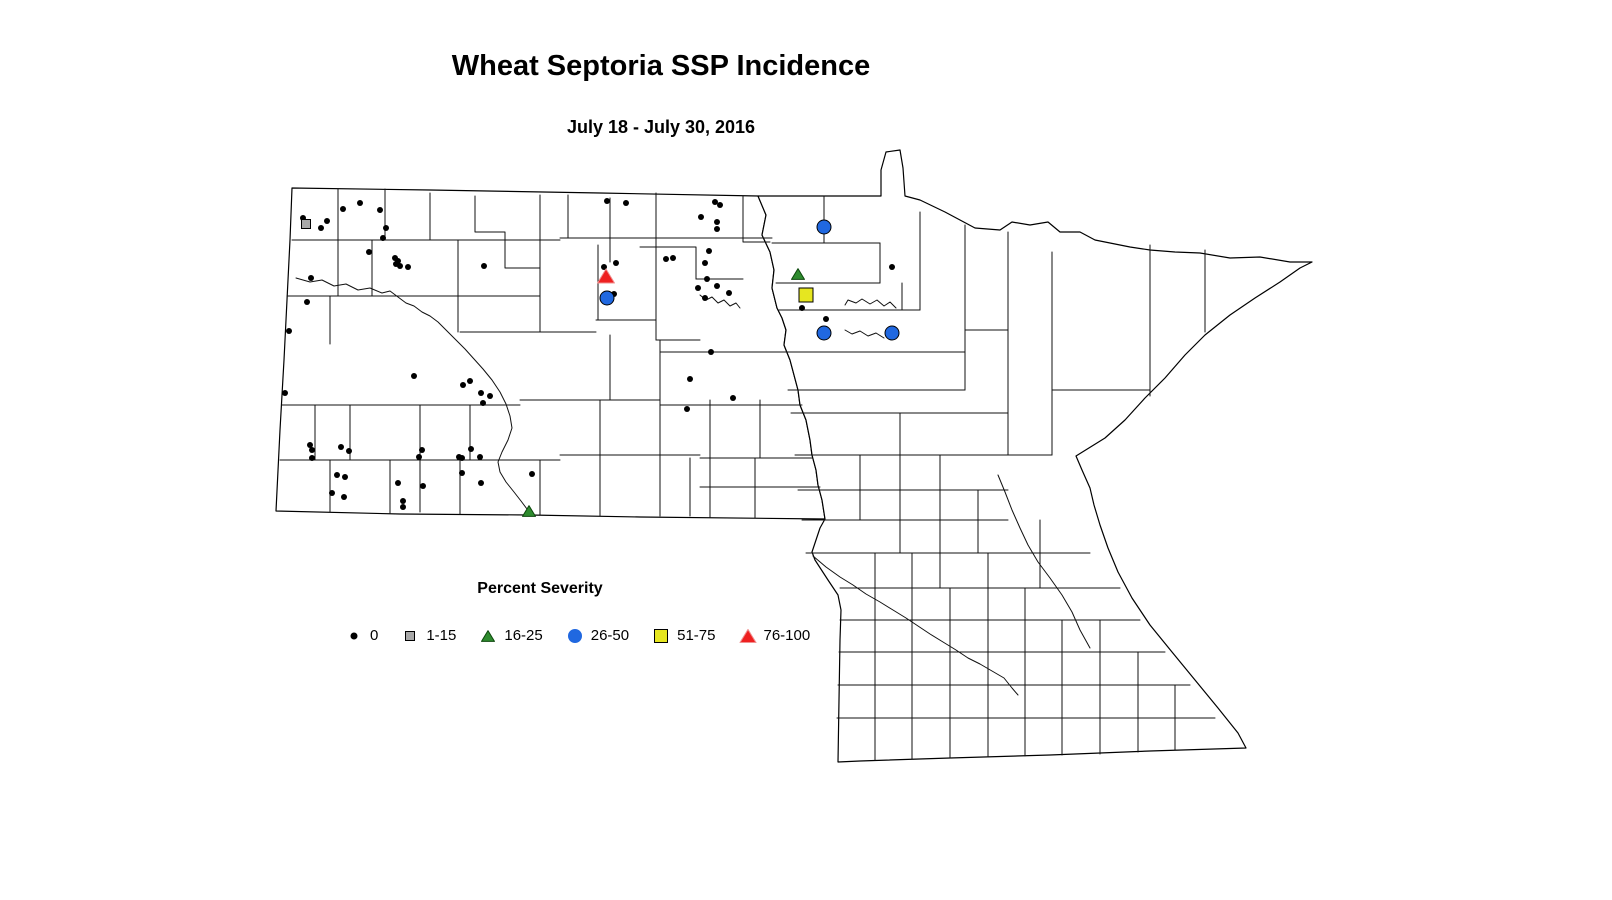 The height and width of the screenshot is (900, 1612). I want to click on legend-item-label: 26-50, so click(610, 635).